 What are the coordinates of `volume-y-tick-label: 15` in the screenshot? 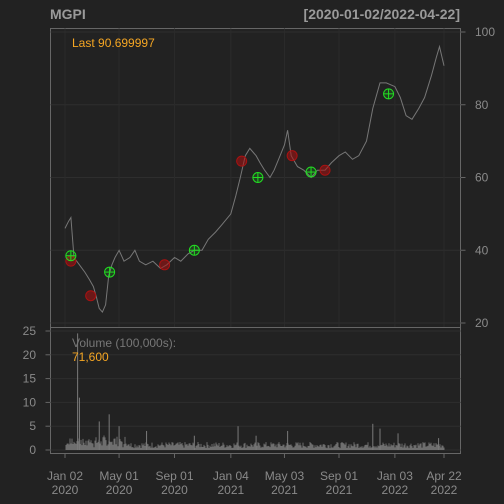 It's located at (30, 379).